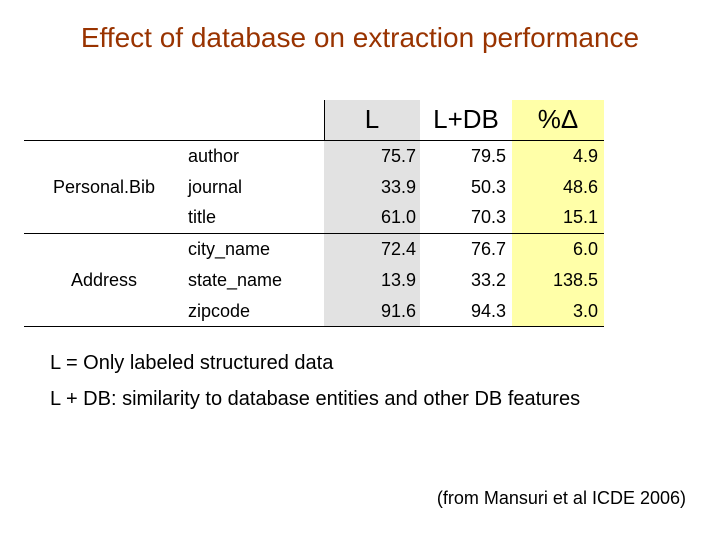  I want to click on delta-value: 4.9, so click(585, 156).